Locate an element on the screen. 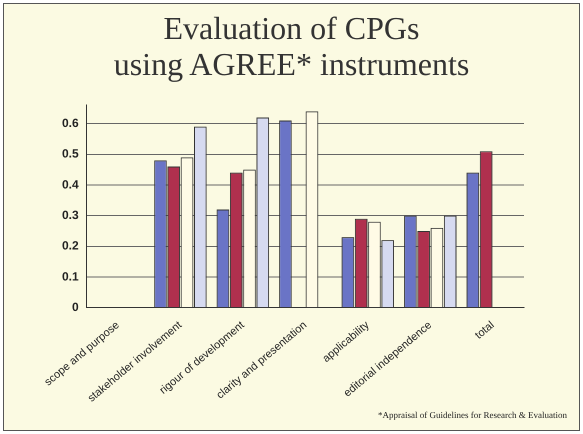 This screenshot has width=583, height=434. x-tick-label: total is located at coordinates (484, 330).